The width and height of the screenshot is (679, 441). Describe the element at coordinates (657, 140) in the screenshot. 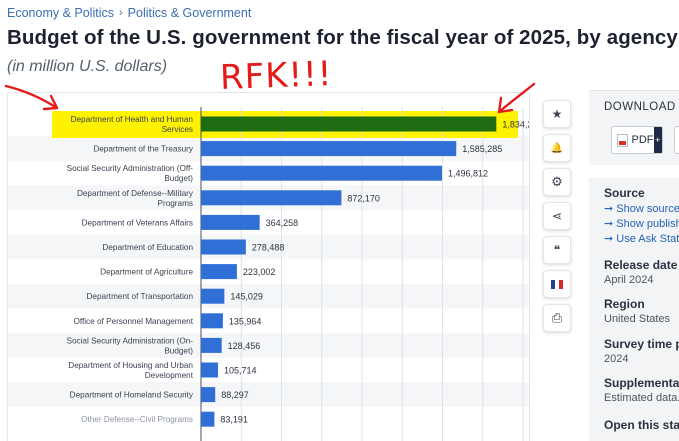

I see `plus-icon: +` at that location.